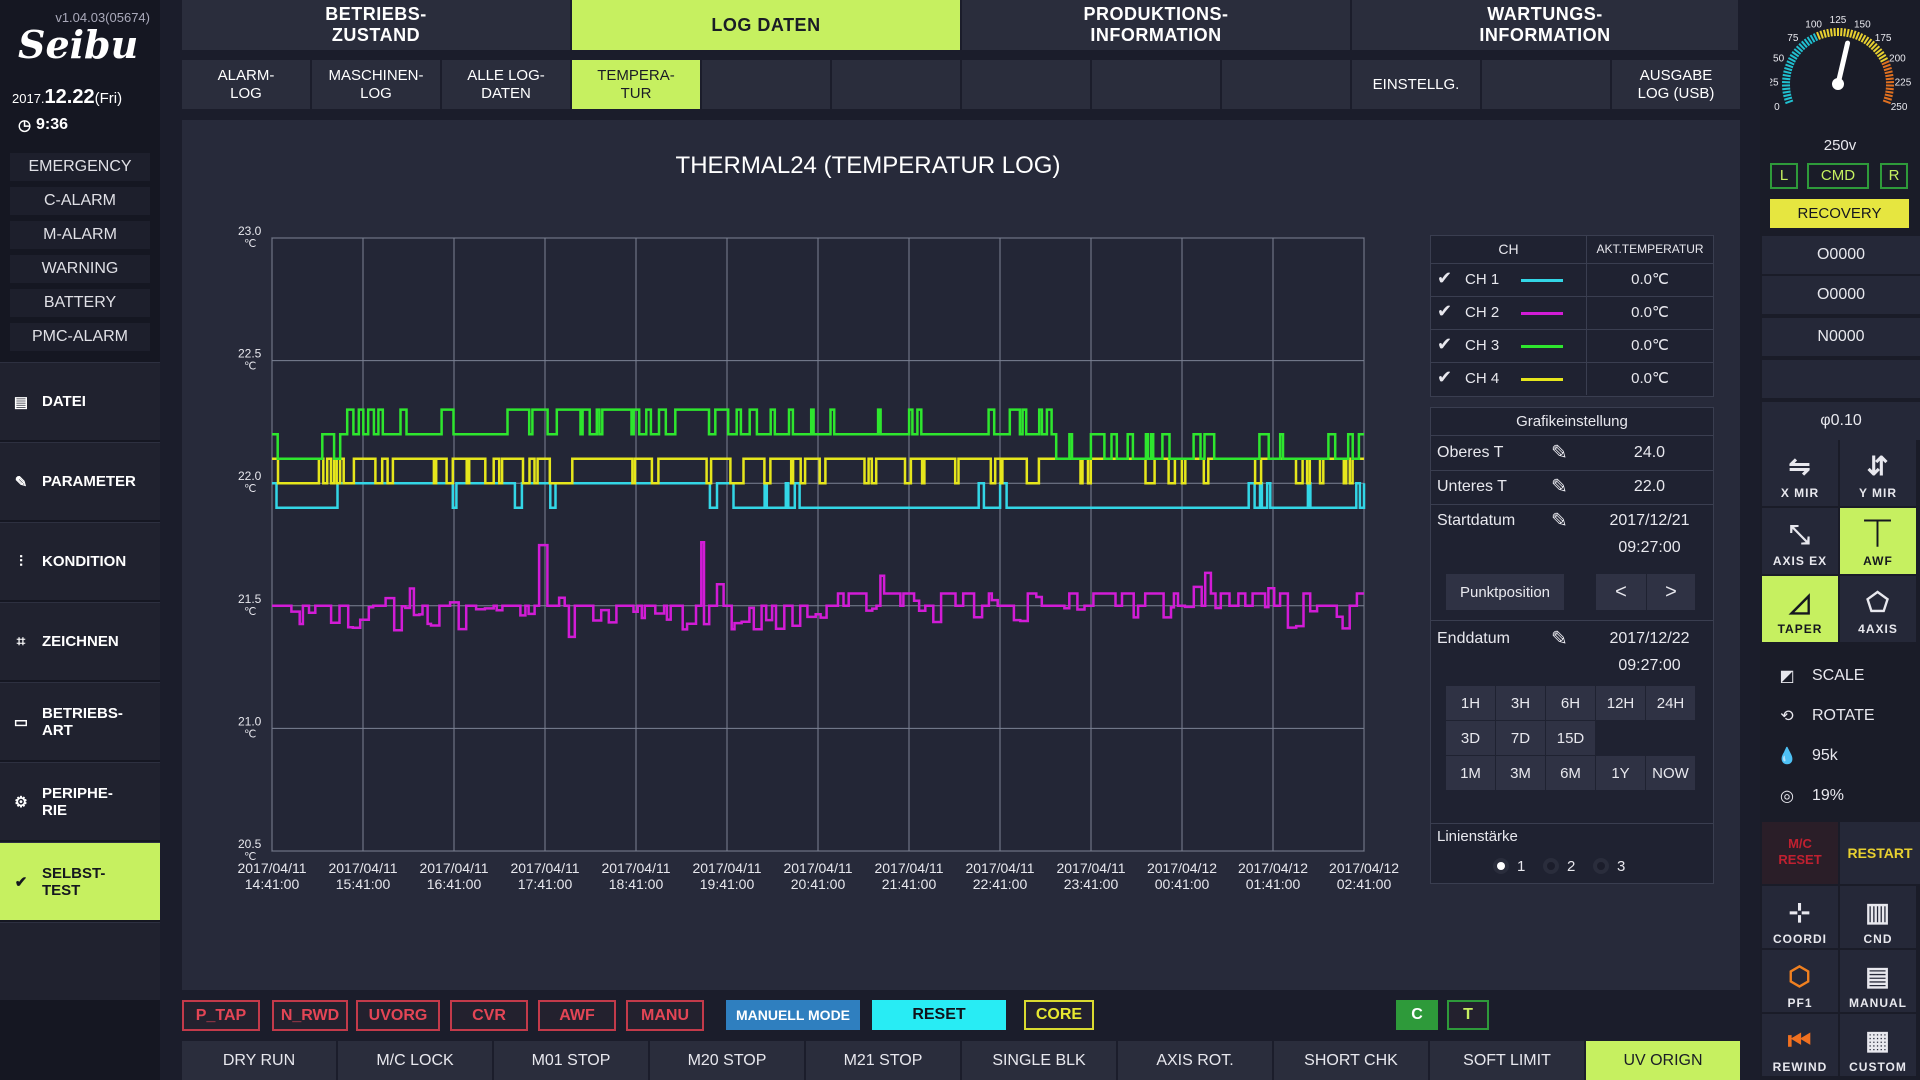  I want to click on machine-reset-button: M/C RESET, so click(1800, 853).